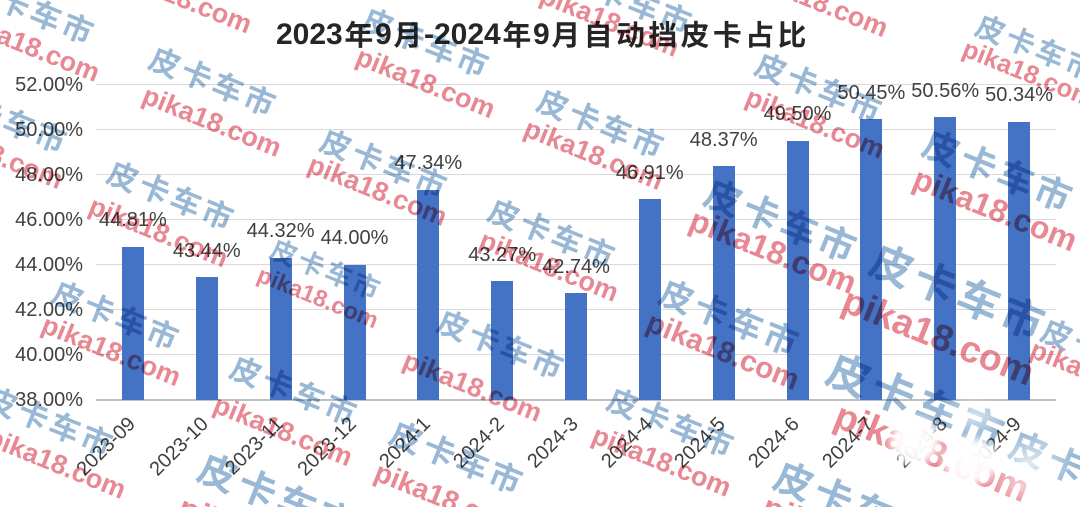 The image size is (1080, 507). Describe the element at coordinates (467, 34) in the screenshot. I see `svg-text: 2024` at that location.